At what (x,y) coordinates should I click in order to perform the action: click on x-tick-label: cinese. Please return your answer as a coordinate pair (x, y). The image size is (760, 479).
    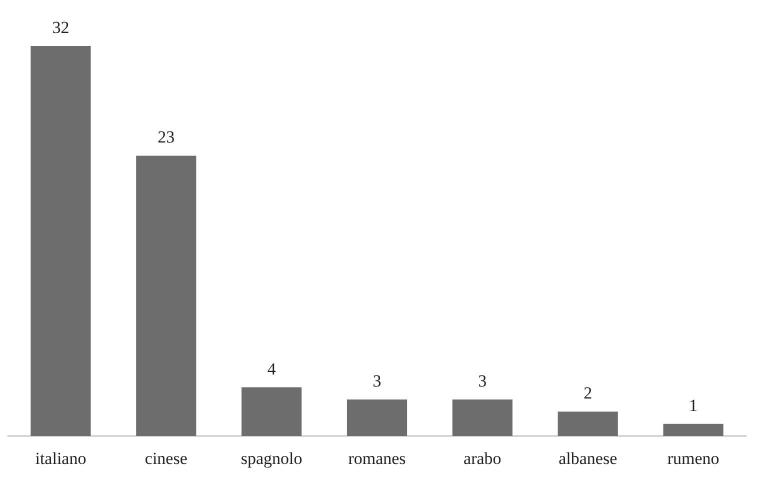
    Looking at the image, I should click on (166, 458).